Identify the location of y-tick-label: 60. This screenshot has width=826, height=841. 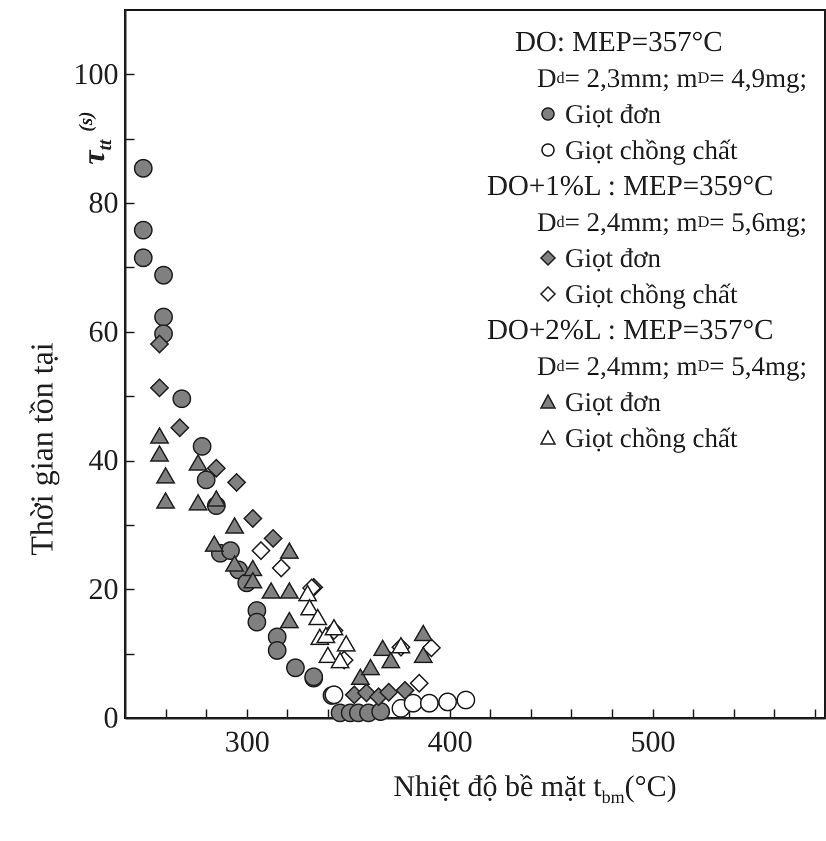
(103, 331).